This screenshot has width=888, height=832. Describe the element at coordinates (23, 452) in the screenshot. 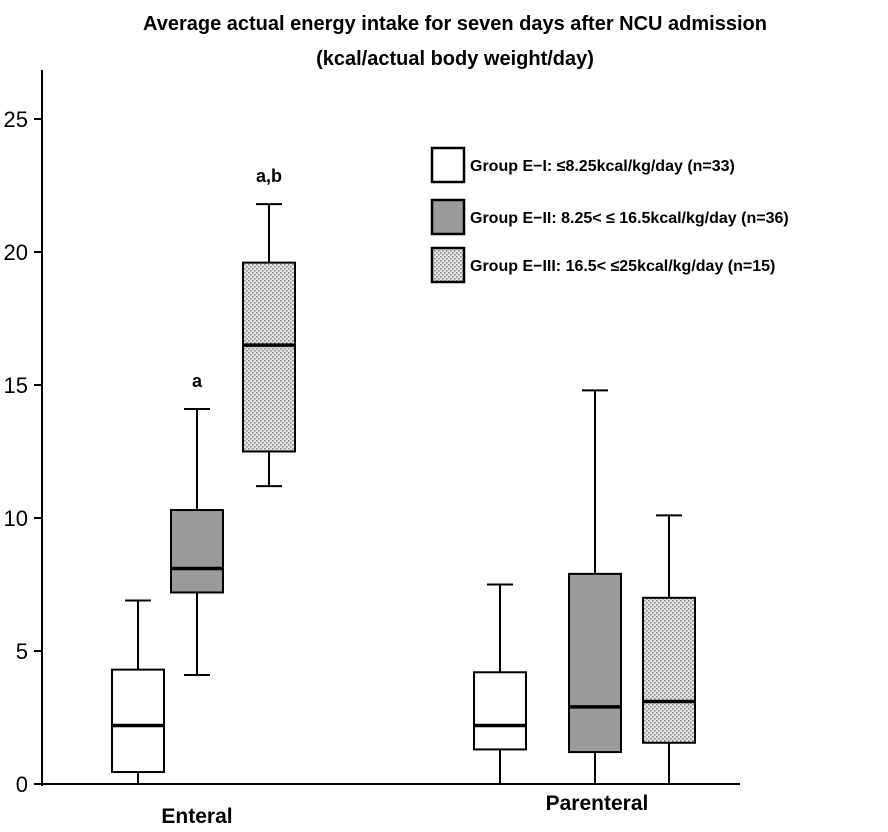

I see `y-axis-ticks: 0 5 10 15 20 25` at that location.